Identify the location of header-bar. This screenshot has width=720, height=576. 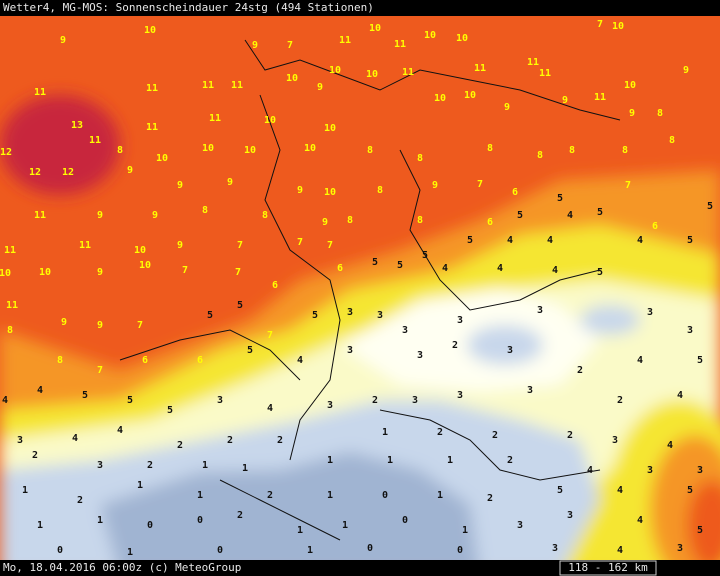
(360, 8).